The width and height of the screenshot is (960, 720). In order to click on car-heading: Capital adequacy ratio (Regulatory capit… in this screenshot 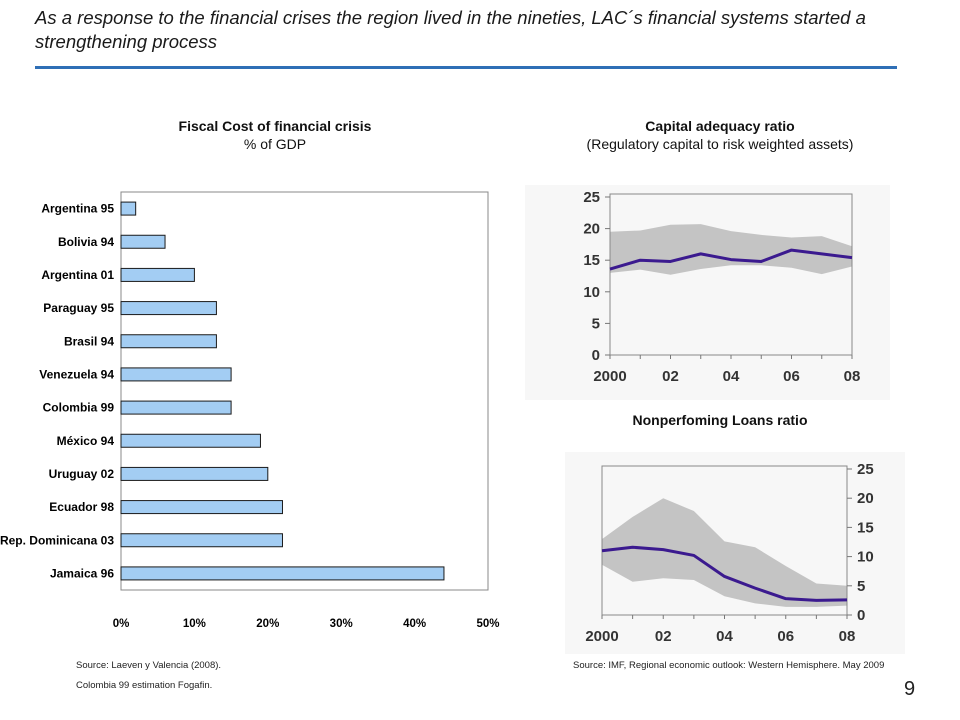, I will do `click(720, 135)`.